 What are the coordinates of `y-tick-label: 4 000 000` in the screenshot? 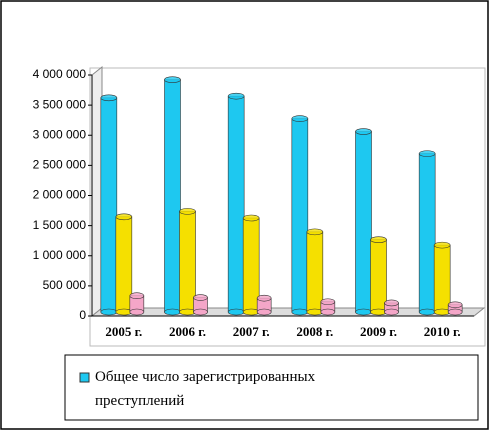 It's located at (60, 74).